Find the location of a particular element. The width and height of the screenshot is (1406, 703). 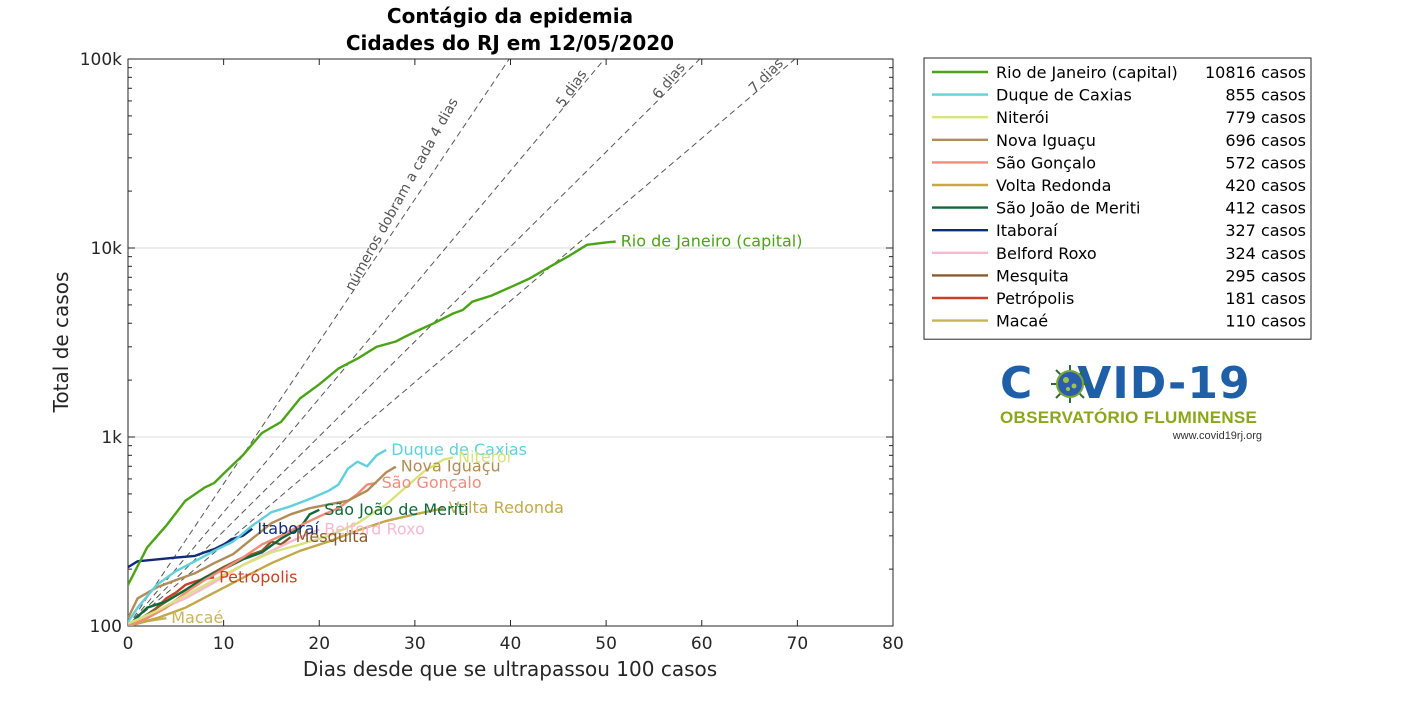

legend-name: Belford Roxo is located at coordinates (1046, 253).